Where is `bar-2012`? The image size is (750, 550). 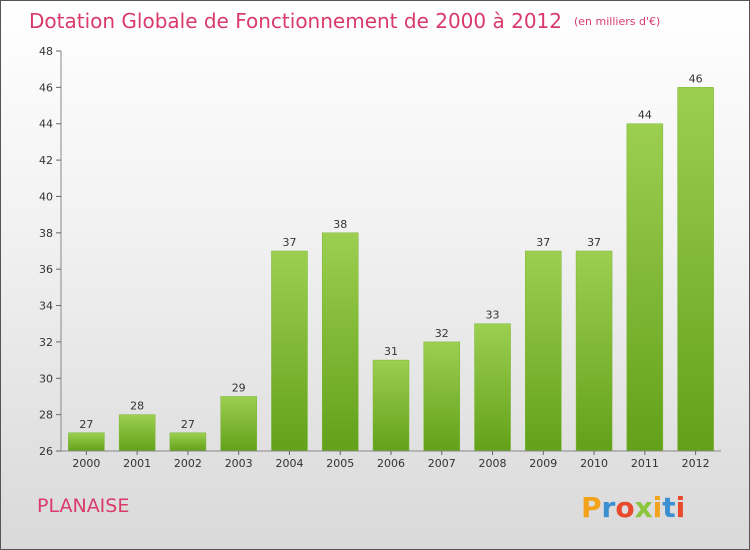 bar-2012 is located at coordinates (695, 269).